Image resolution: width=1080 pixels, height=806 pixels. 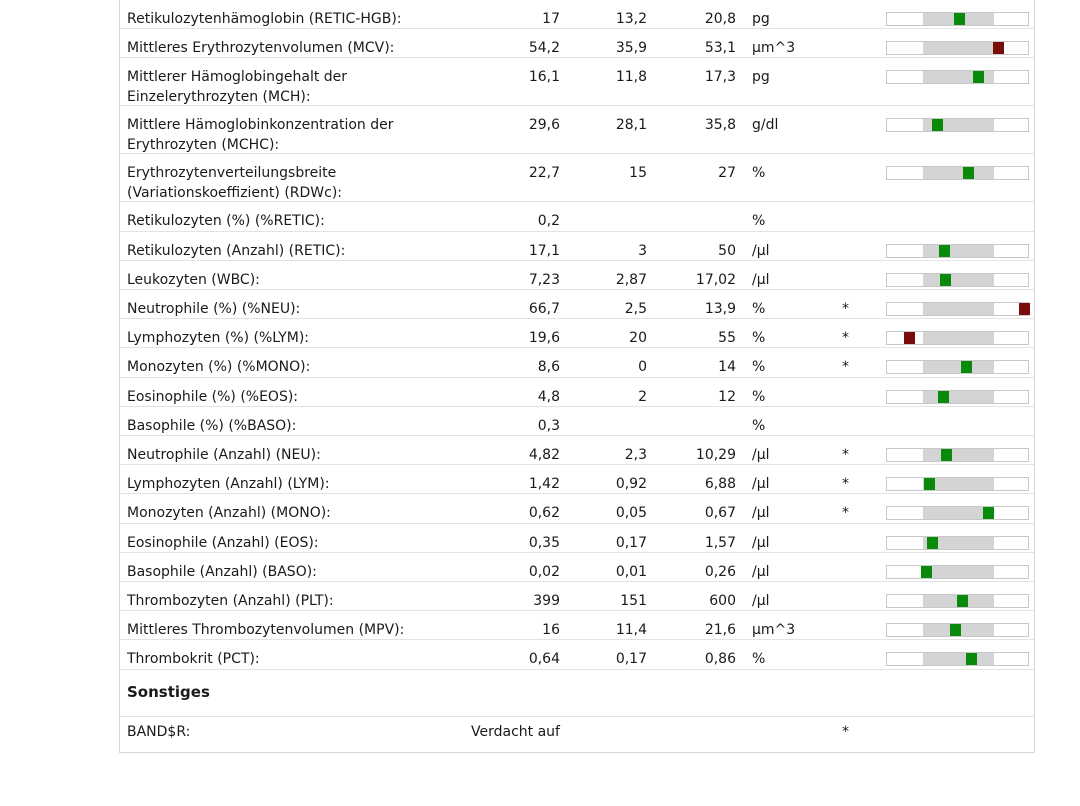 What do you see at coordinates (544, 125) in the screenshot?
I see `result-value: 29,6` at bounding box center [544, 125].